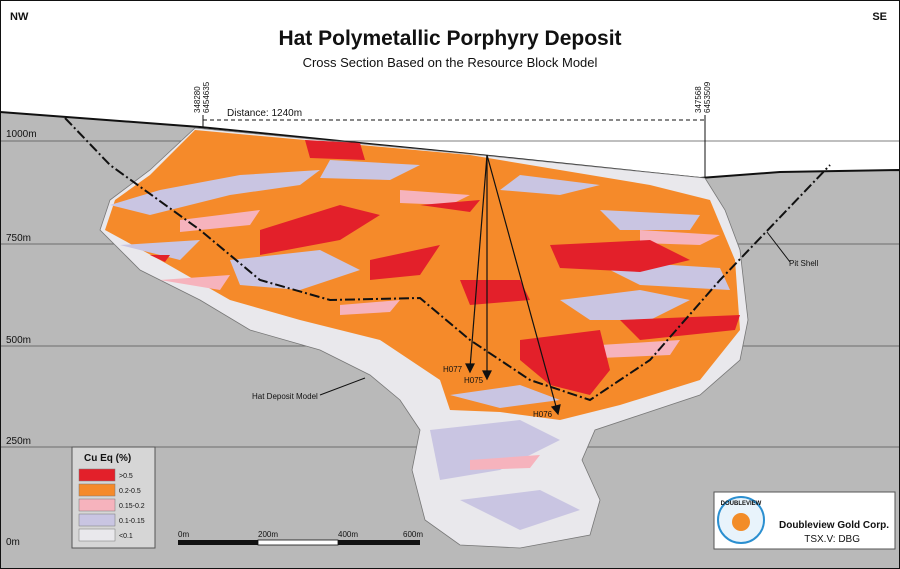 The image size is (900, 569). I want to click on elevation-label: 500m, so click(18, 340).